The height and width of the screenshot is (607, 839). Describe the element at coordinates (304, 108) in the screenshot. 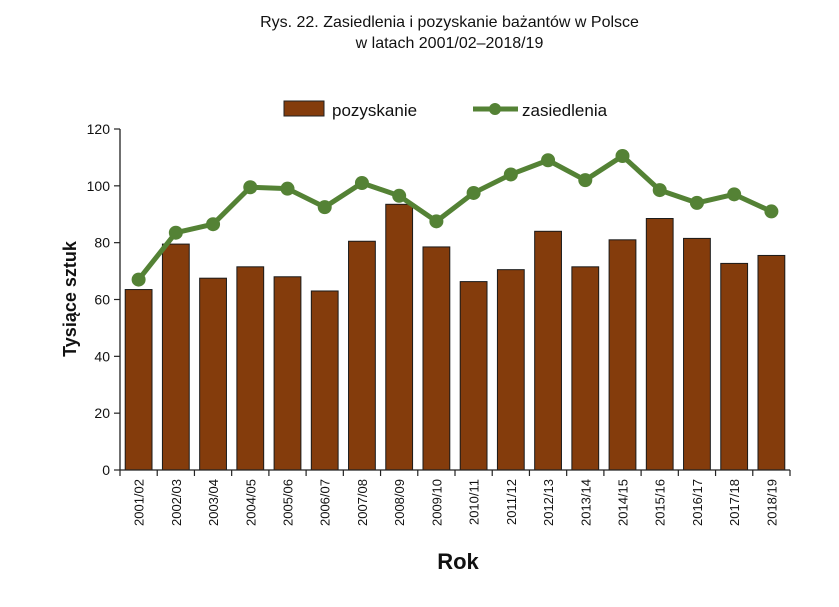

I see `legend-swatch-pozyskanie` at that location.